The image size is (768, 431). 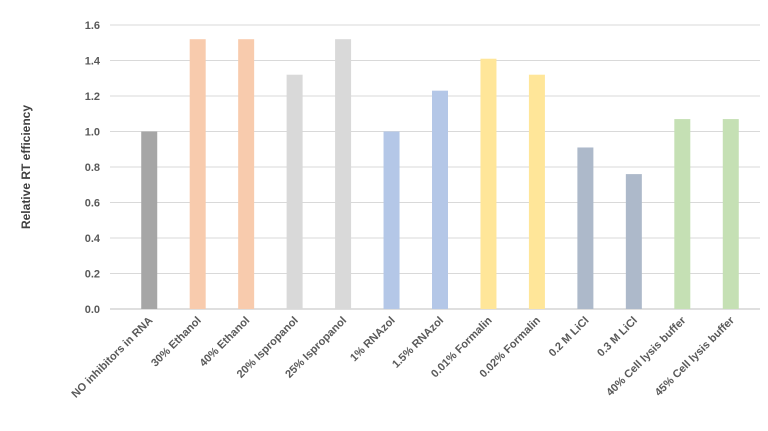 What do you see at coordinates (92, 97) in the screenshot?
I see `y-tick-label: 1.2` at bounding box center [92, 97].